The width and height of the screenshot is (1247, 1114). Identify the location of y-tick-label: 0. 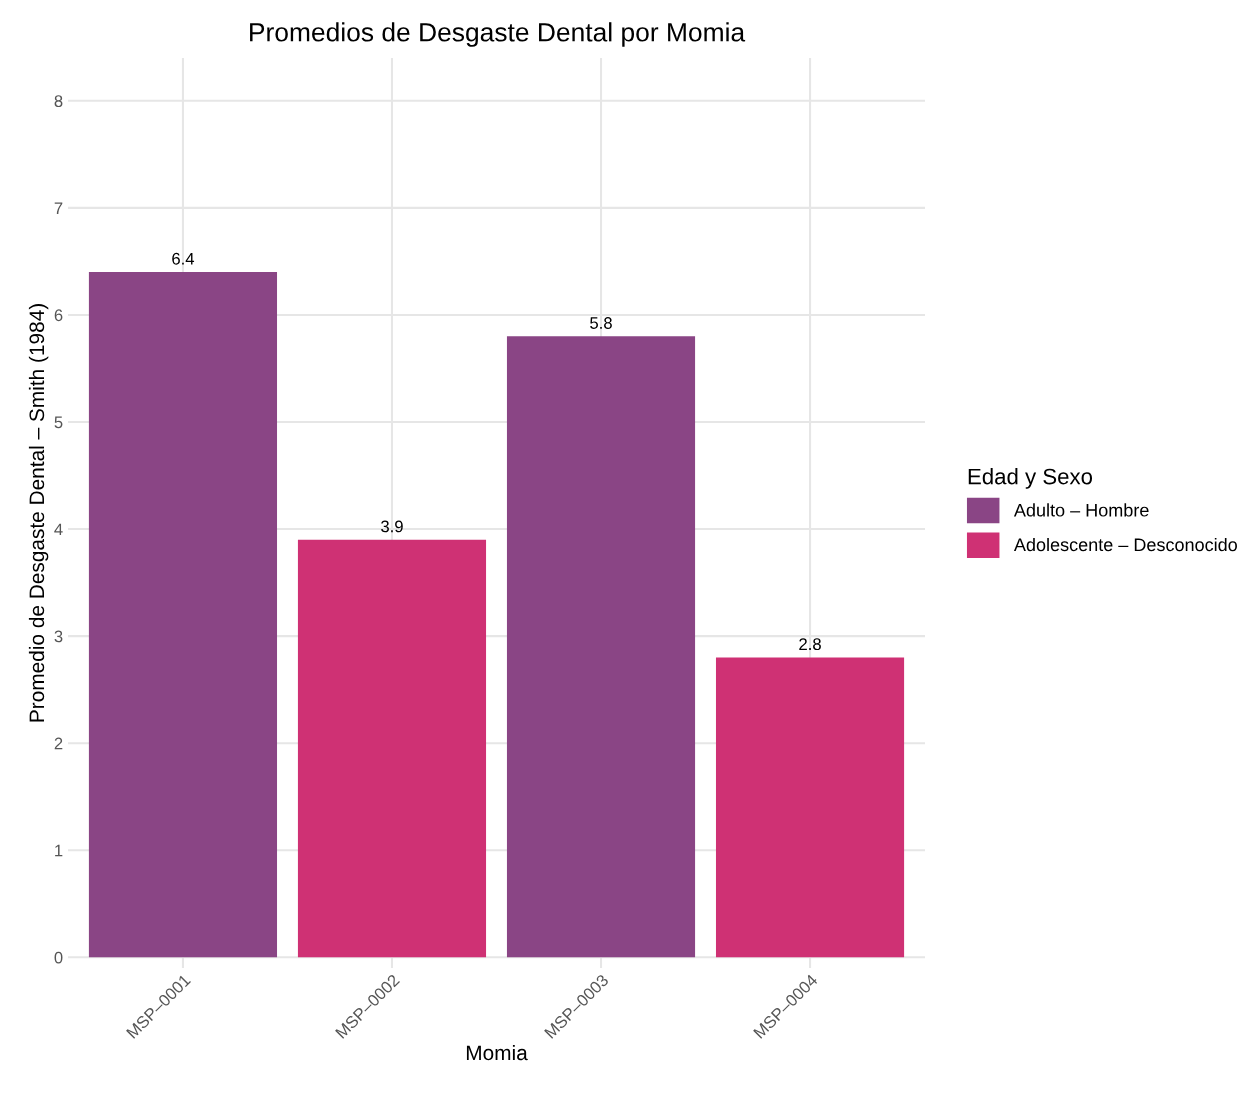
(58, 957).